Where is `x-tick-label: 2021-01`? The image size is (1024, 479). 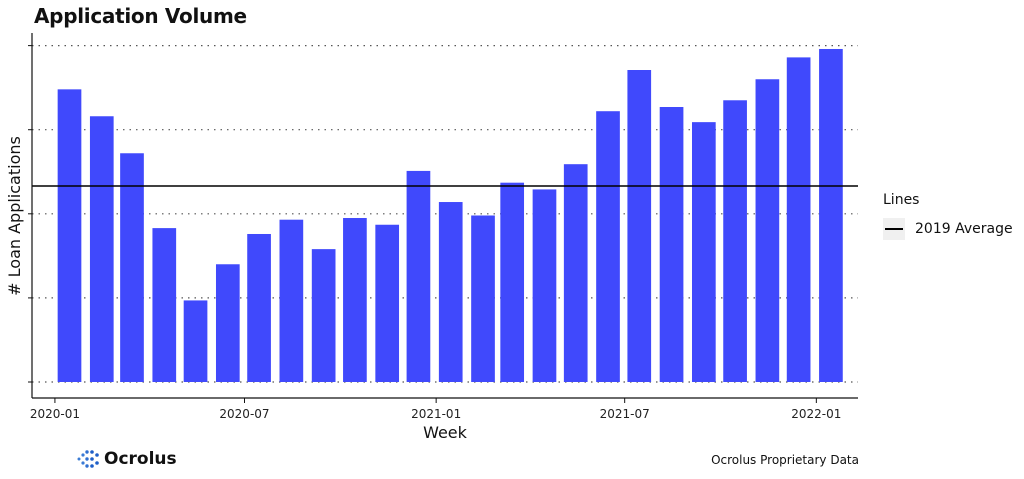 x-tick-label: 2021-01 is located at coordinates (436, 414).